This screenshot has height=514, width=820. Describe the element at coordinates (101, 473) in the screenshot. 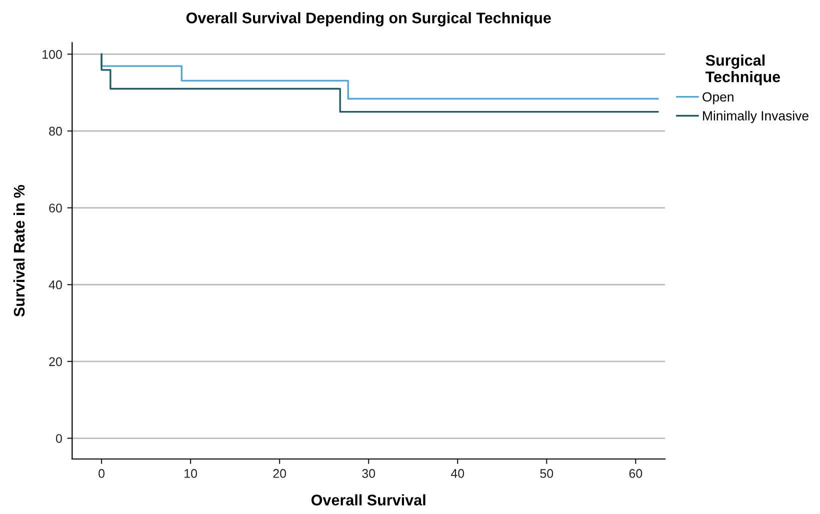

I see `x-tick-label: 0` at that location.